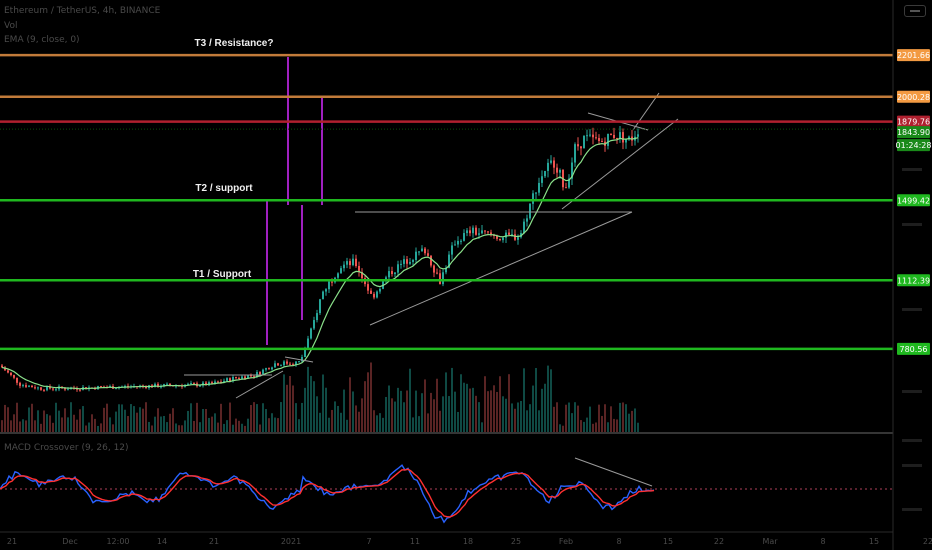  What do you see at coordinates (516, 541) in the screenshot?
I see `x-tick-label: 25` at bounding box center [516, 541].